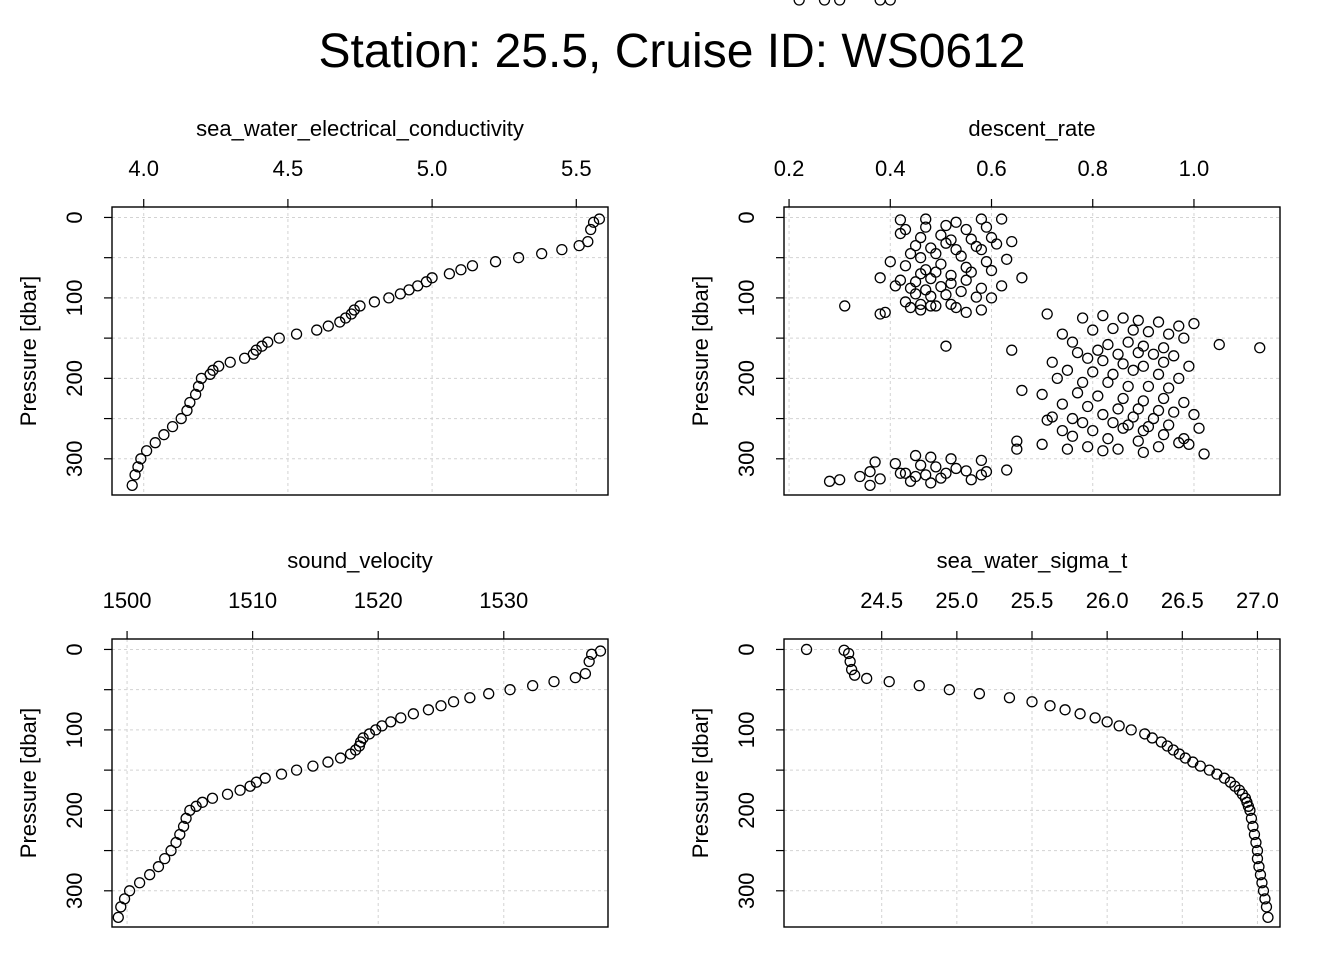 This screenshot has width=1344, height=960. What do you see at coordinates (143, 168) in the screenshot?
I see `x-tick-label: 4.0` at bounding box center [143, 168].